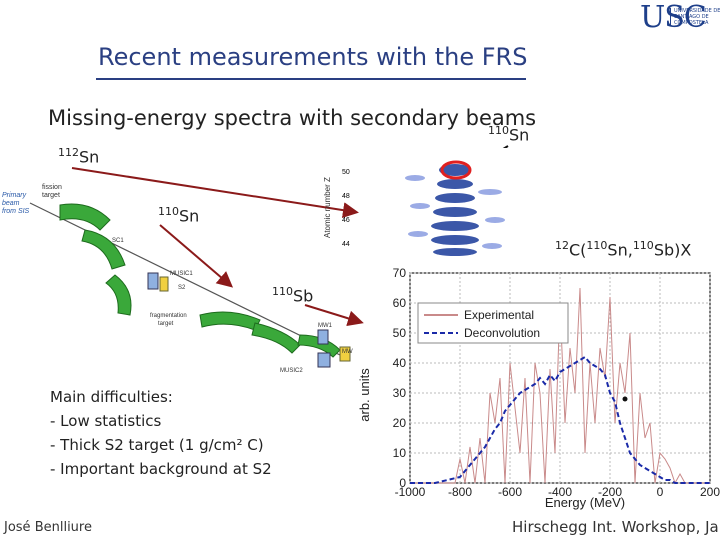 The width and height of the screenshot is (720, 540). Describe the element at coordinates (157, 445) in the screenshot. I see `difficulty-item: - Thick S2 target (1 g/cm² C)` at that location.